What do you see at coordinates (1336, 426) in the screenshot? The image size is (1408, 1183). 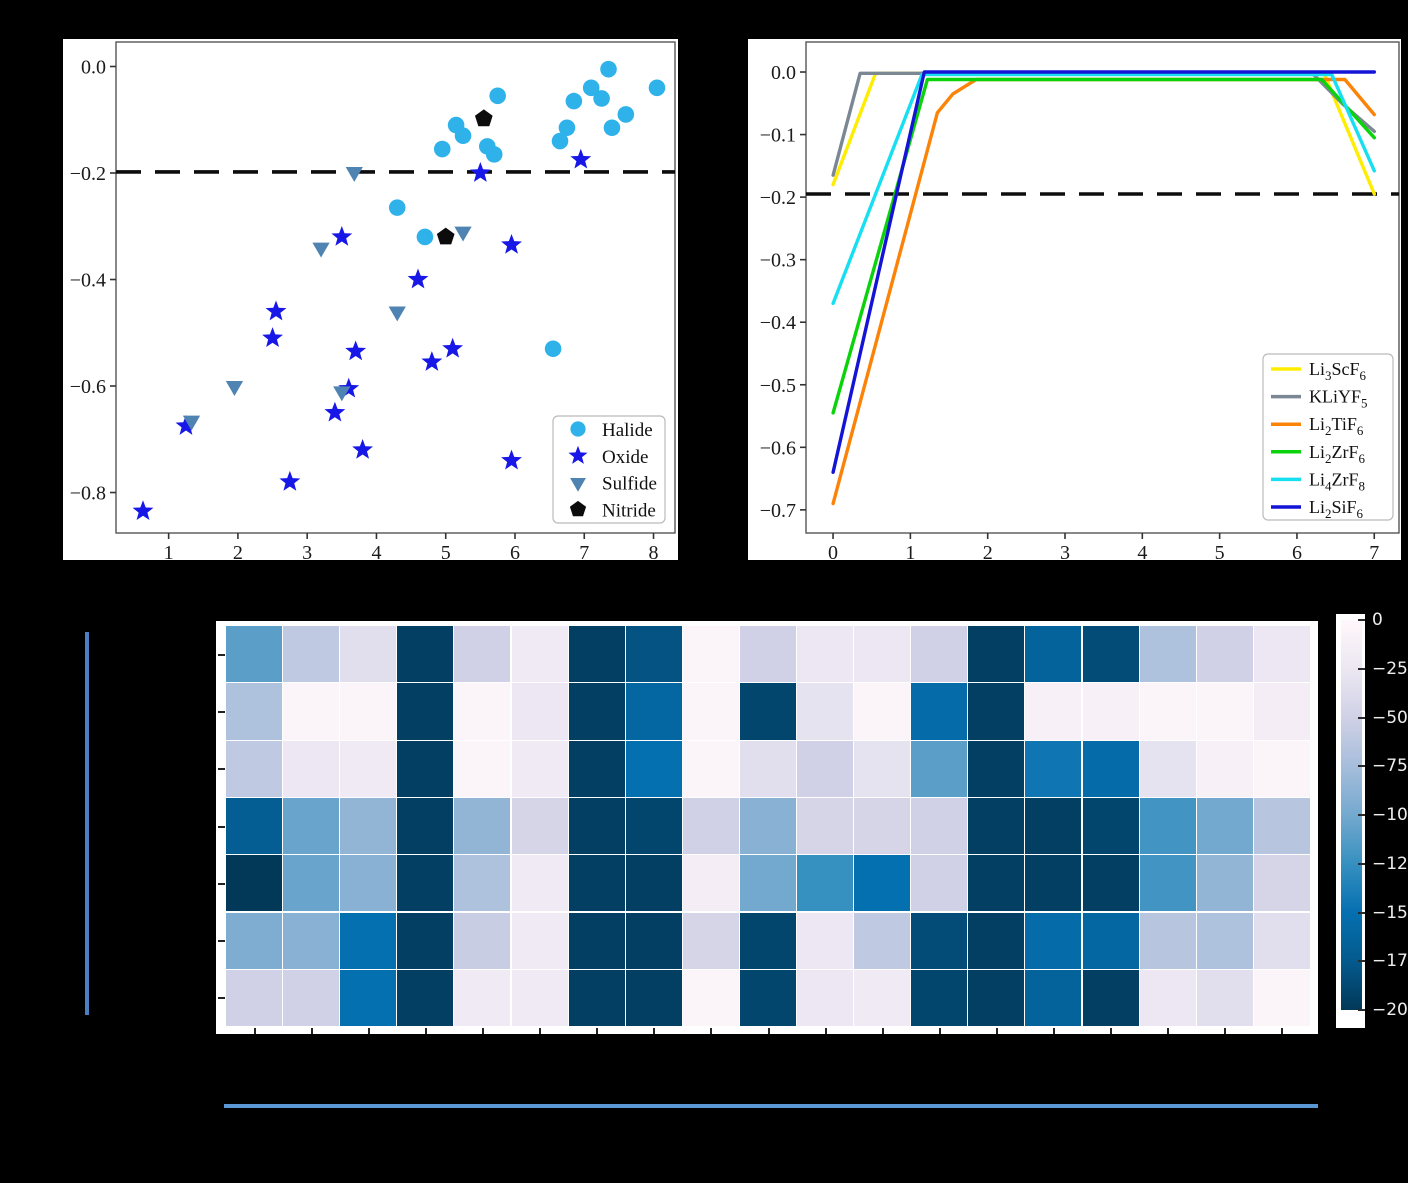 I see `legend-label: Li2TiF6` at bounding box center [1336, 426].